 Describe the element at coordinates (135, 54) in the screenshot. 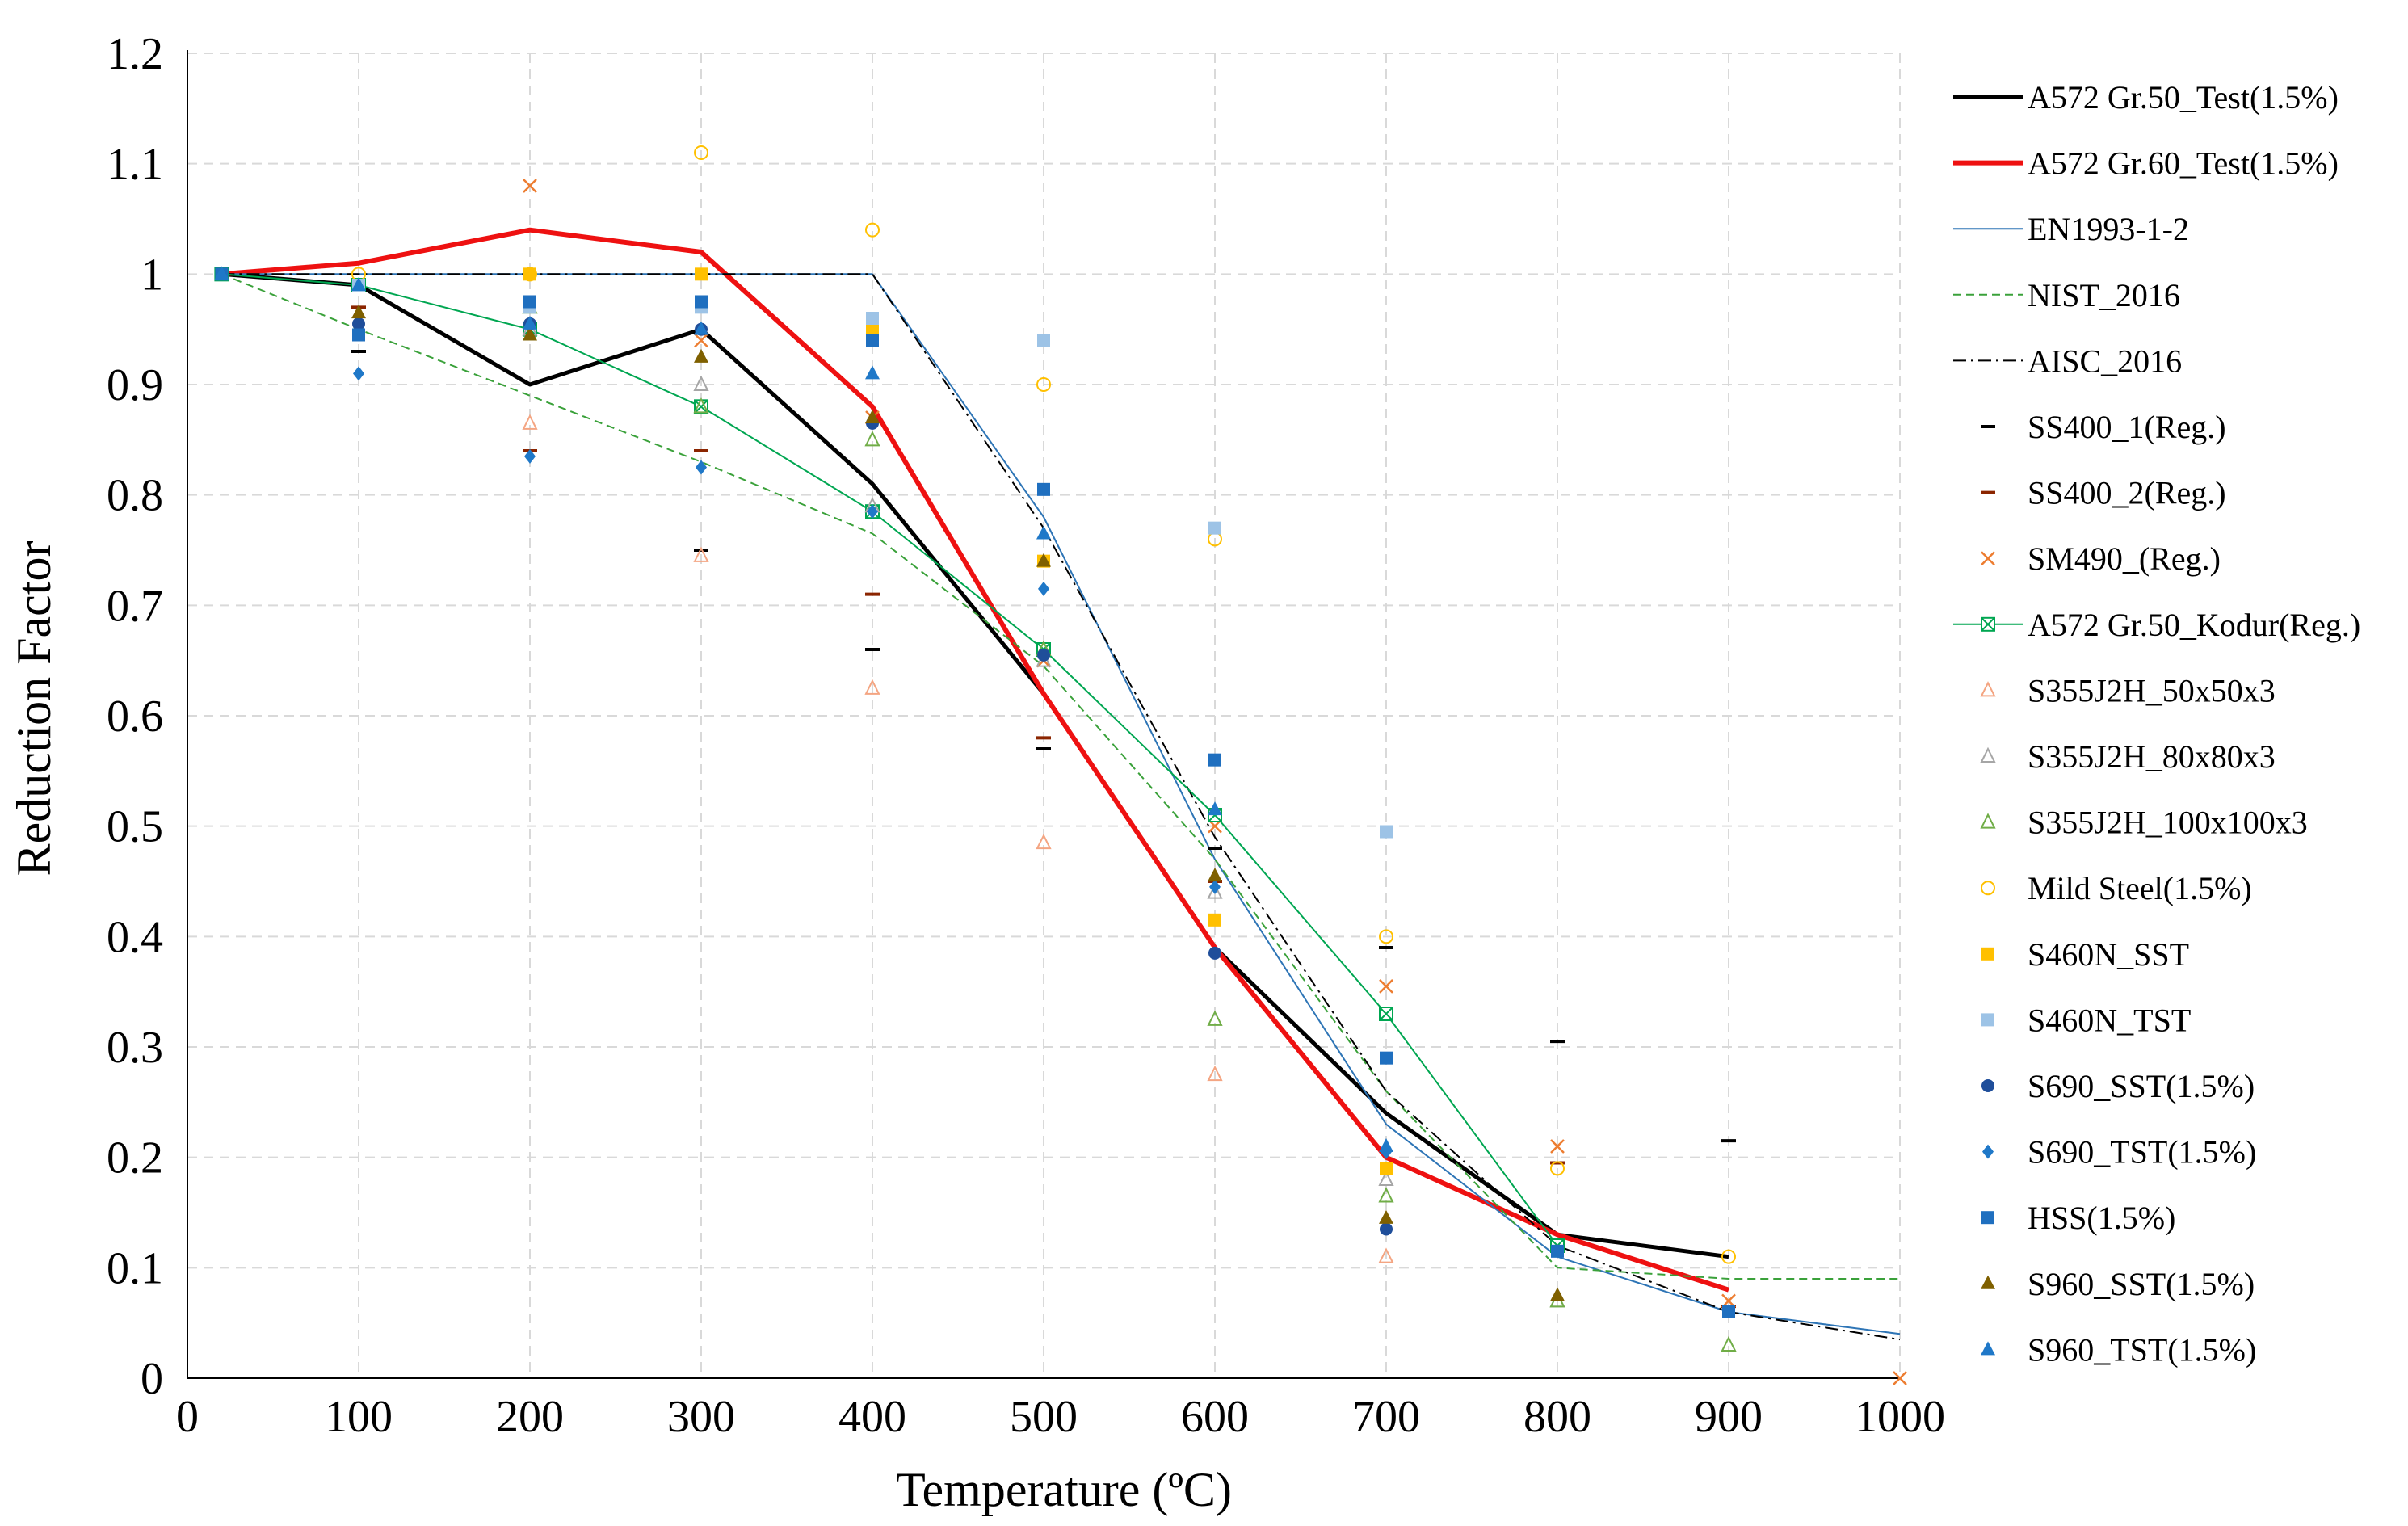

I see `y-tick-label: 1.2` at that location.